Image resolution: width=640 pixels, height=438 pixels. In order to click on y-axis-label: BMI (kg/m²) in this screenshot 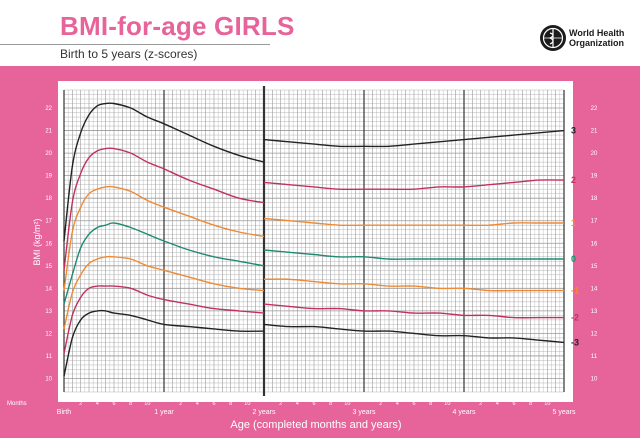, I will do `click(37, 242)`.